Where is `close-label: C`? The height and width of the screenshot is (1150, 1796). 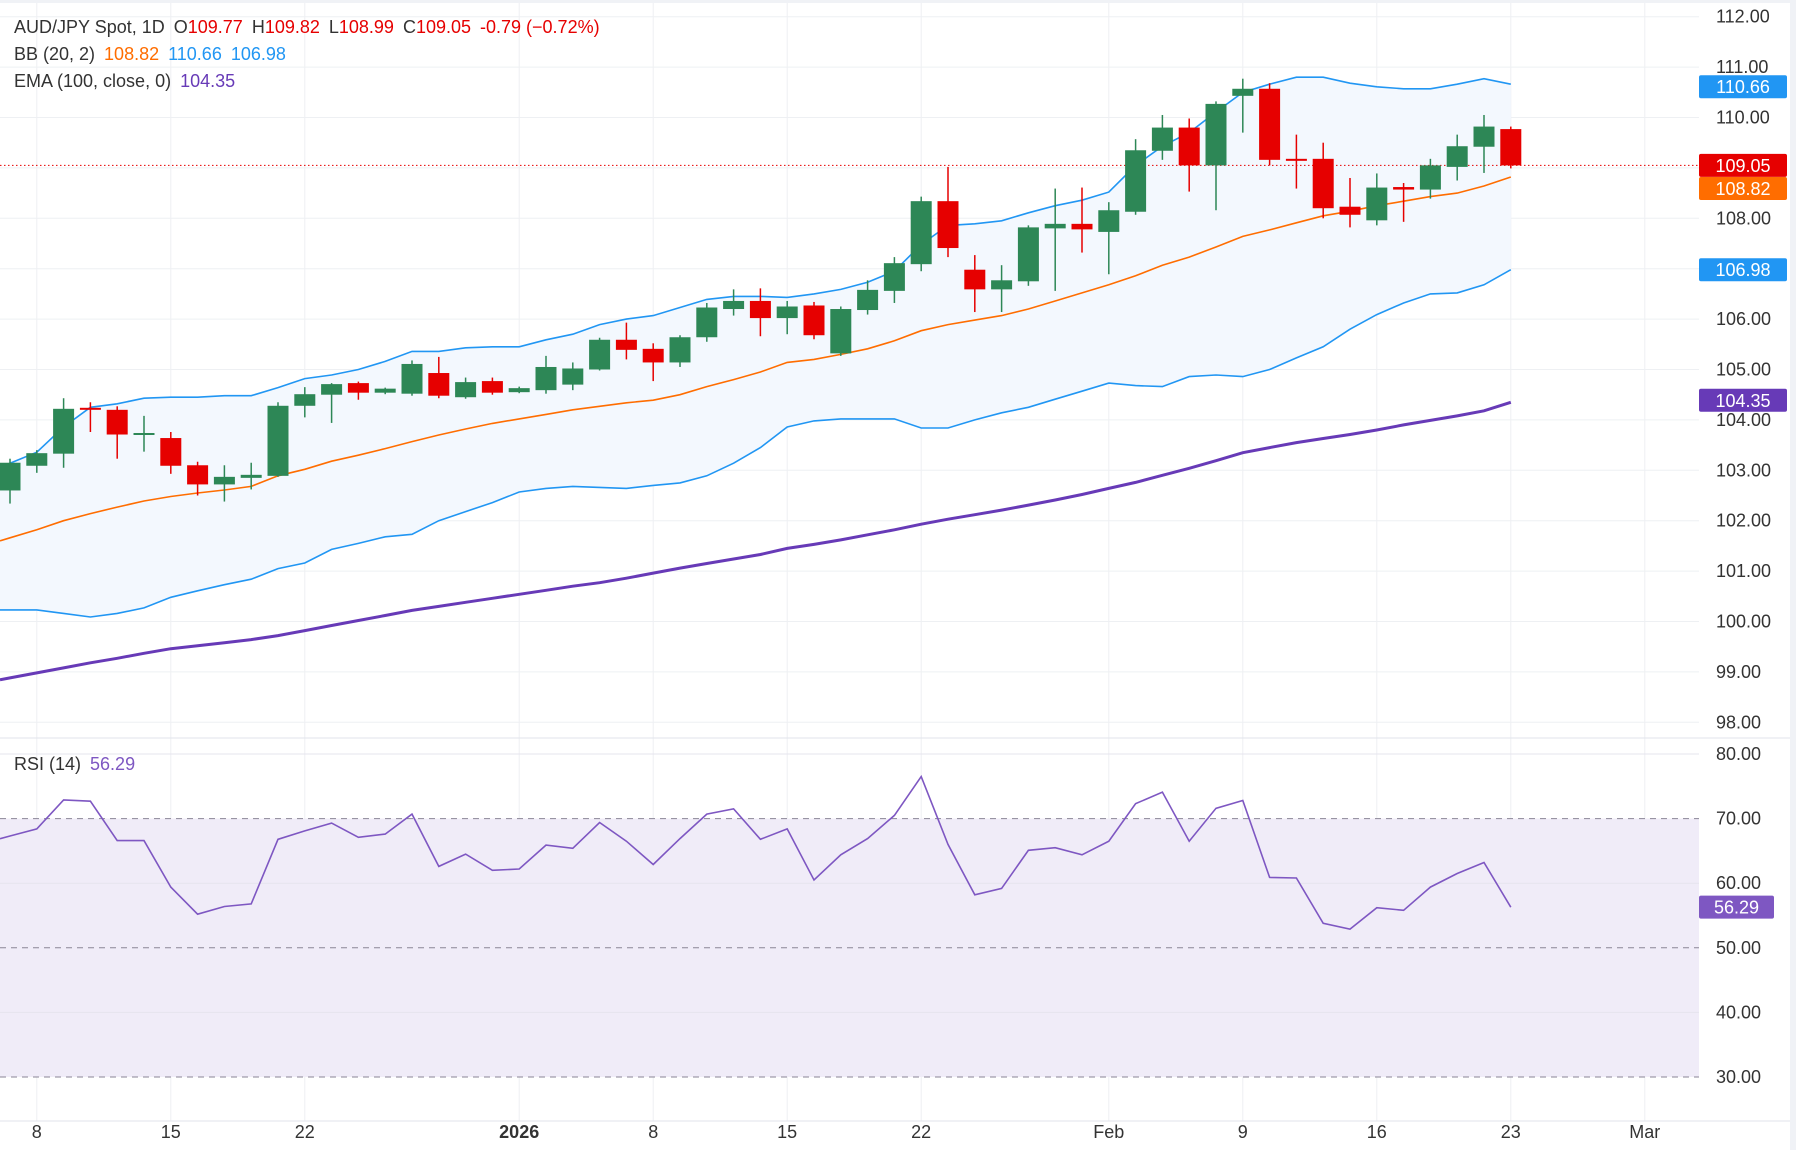
close-label: C is located at coordinates (409, 27).